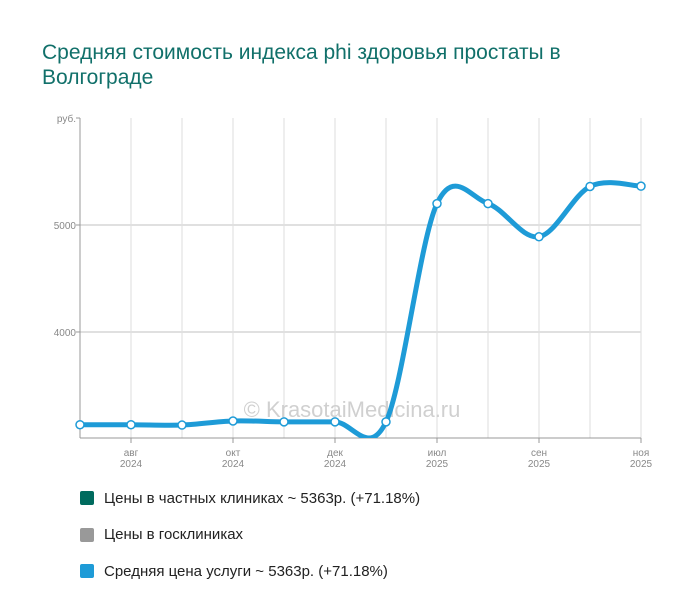 The width and height of the screenshot is (700, 616). What do you see at coordinates (233, 453) in the screenshot?
I see `x-tick-month: окт` at bounding box center [233, 453].